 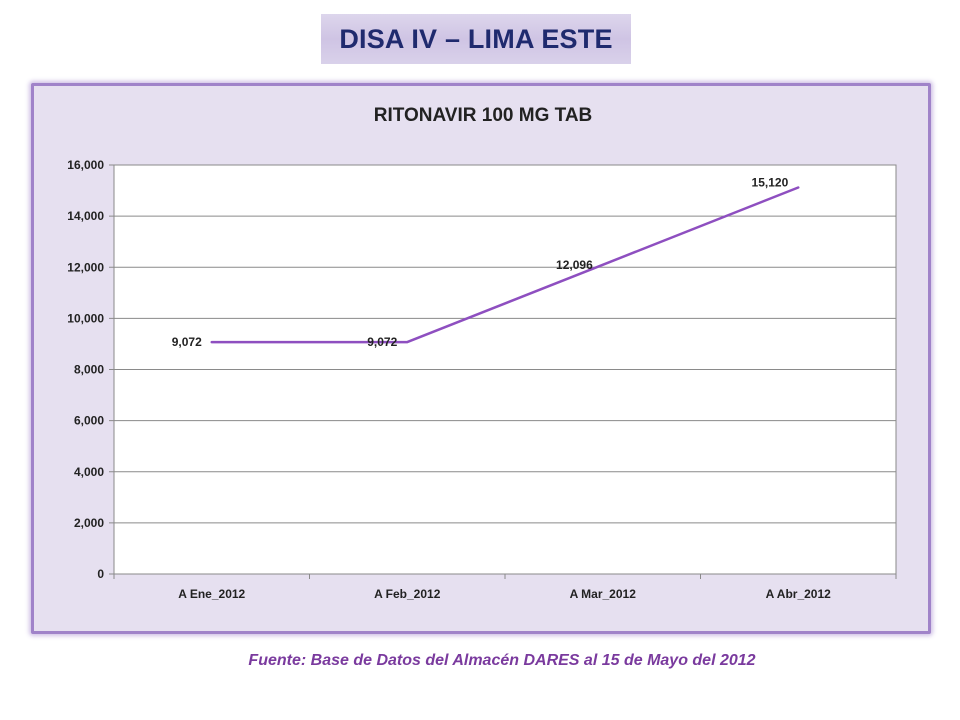 I want to click on y-tick-label: 2,000, so click(x=89, y=523).